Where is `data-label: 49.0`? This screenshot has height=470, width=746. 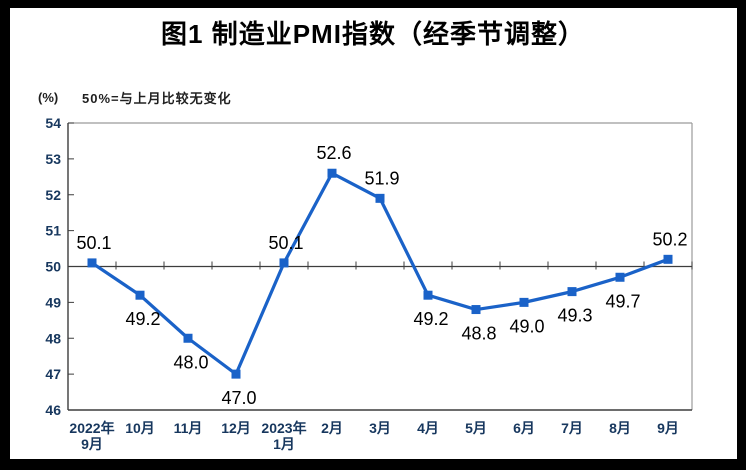 data-label: 49.0 is located at coordinates (526, 326).